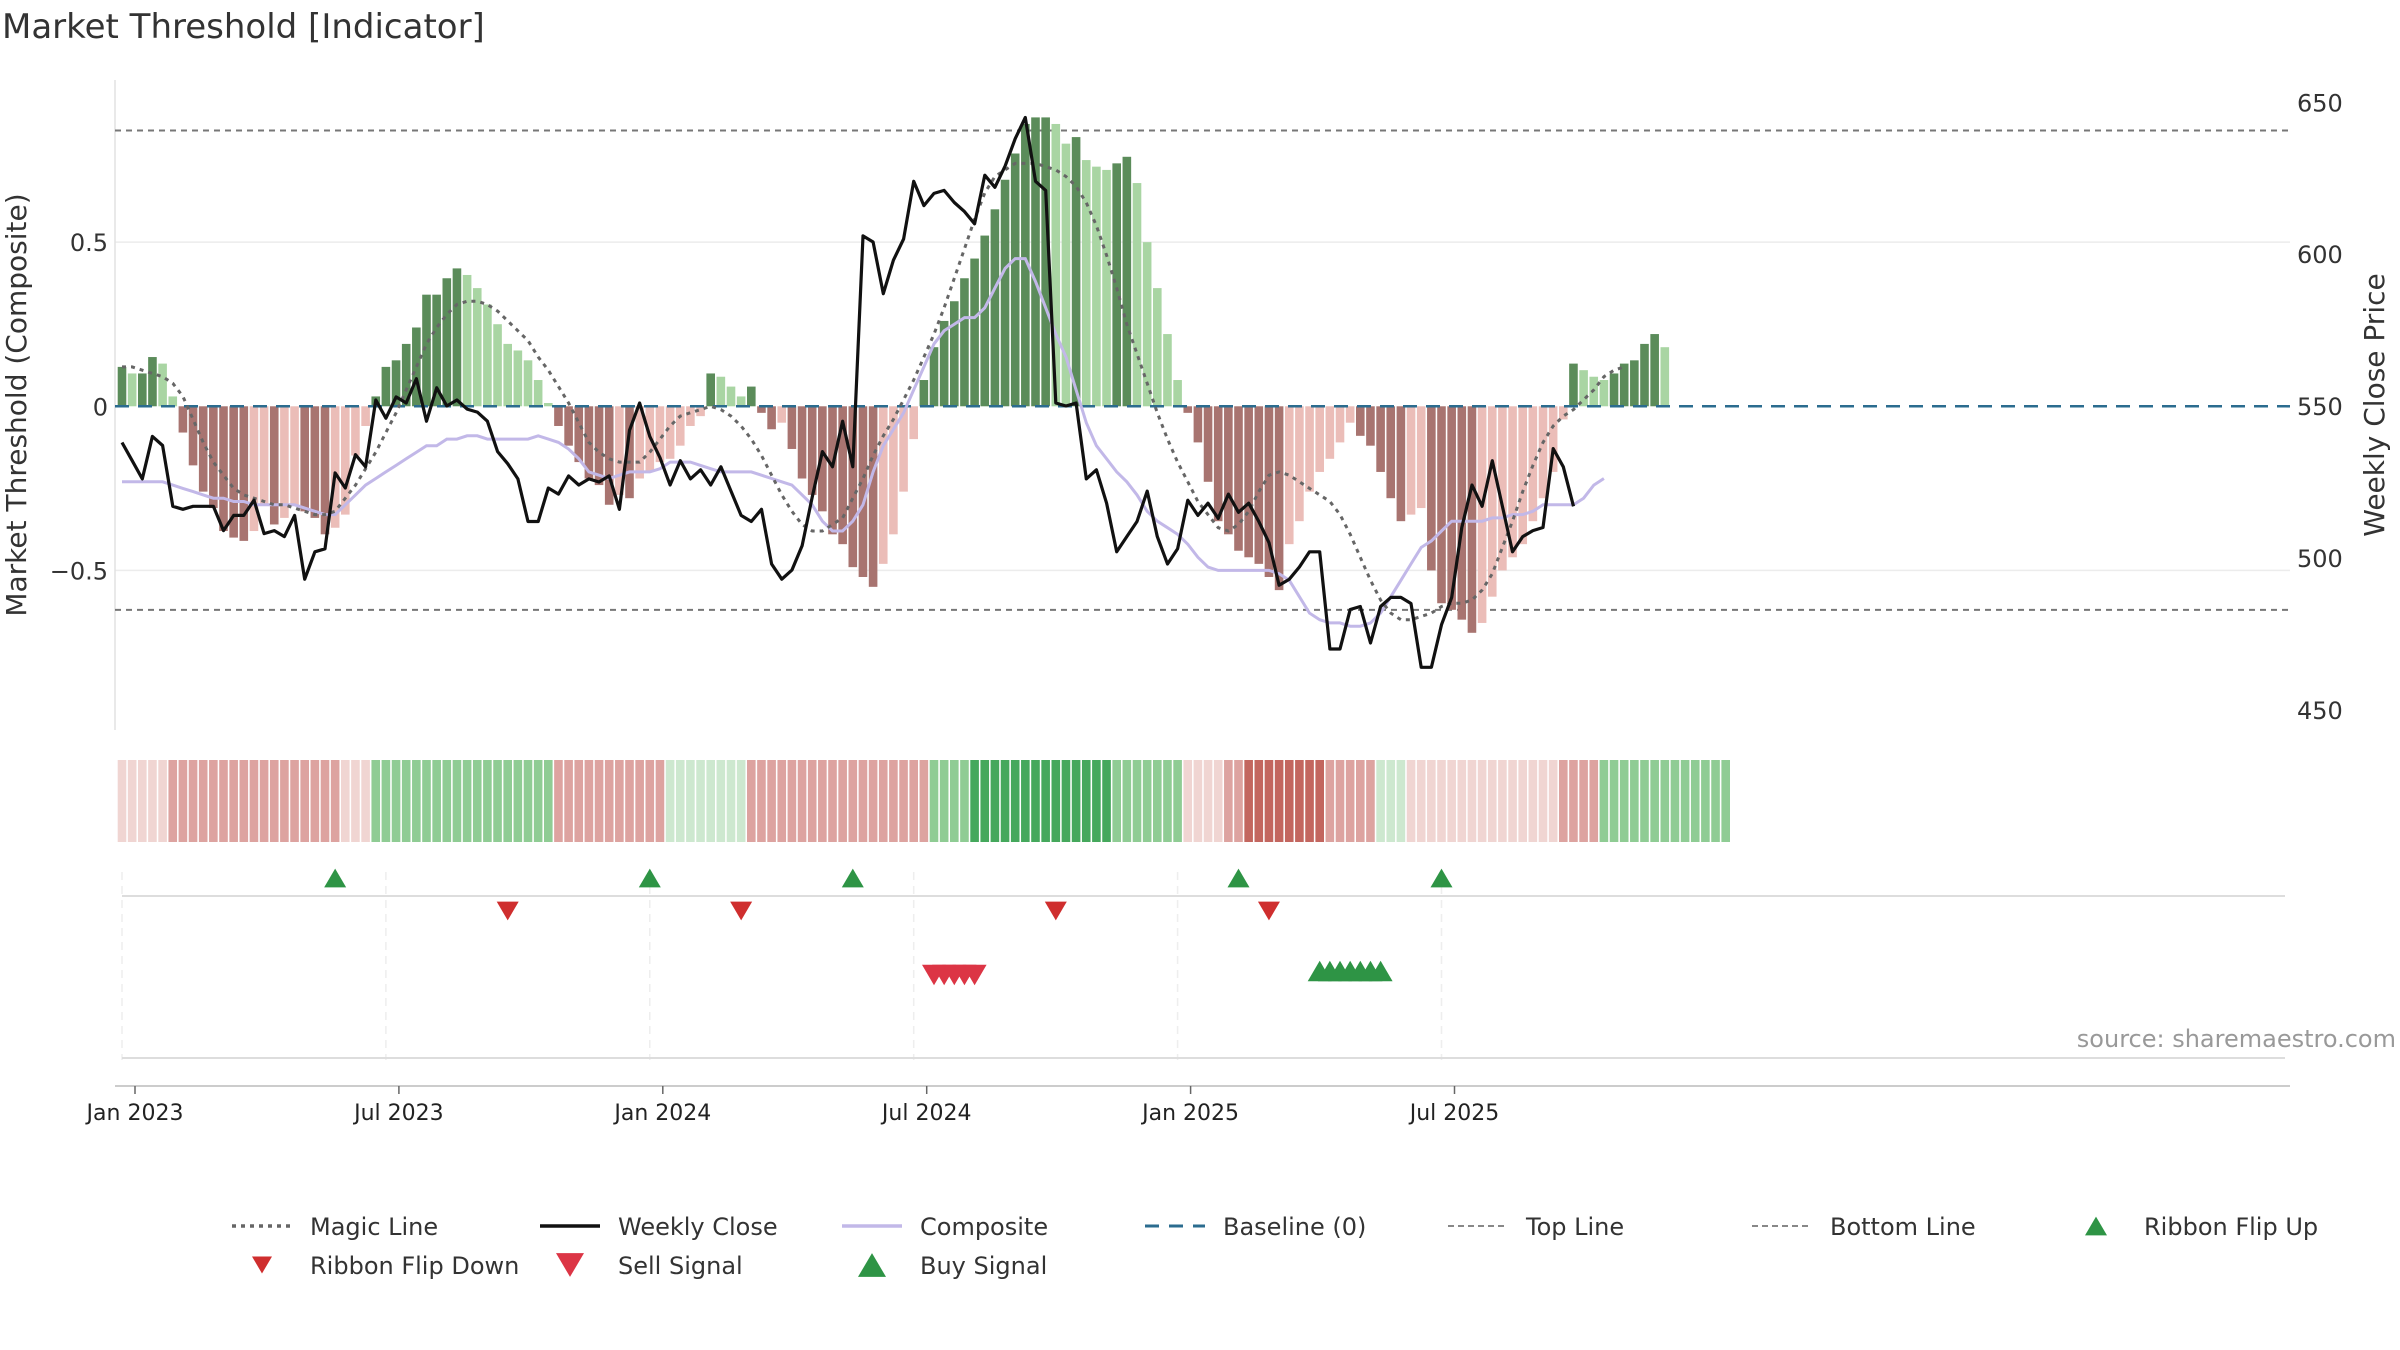 The width and height of the screenshot is (2400, 1350). What do you see at coordinates (89, 243) in the screenshot?
I see `left-tick-label: 0.5` at bounding box center [89, 243].